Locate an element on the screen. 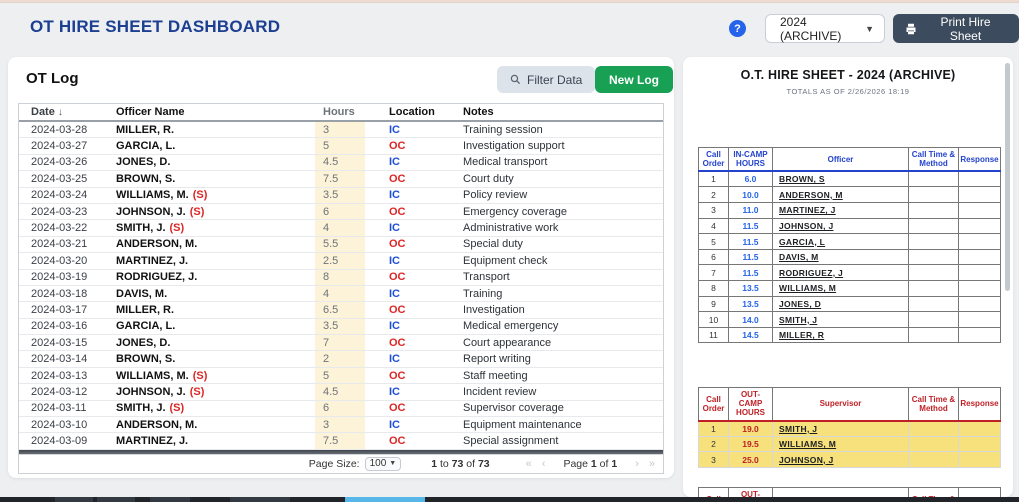 This screenshot has height=502, width=1019. cell-call-order: 11 is located at coordinates (713, 335).